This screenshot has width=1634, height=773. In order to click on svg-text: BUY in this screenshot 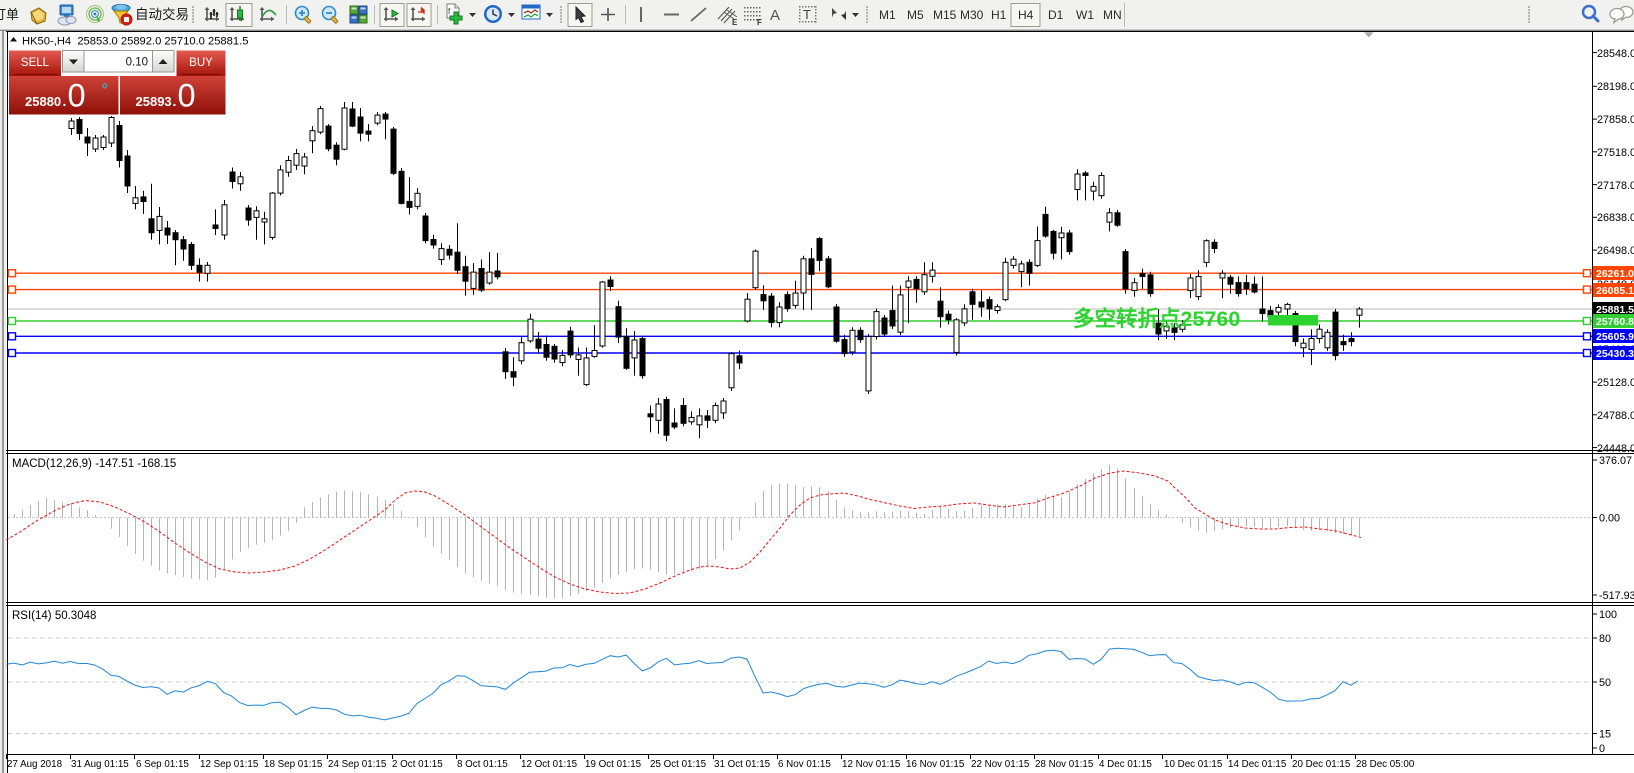, I will do `click(201, 63)`.